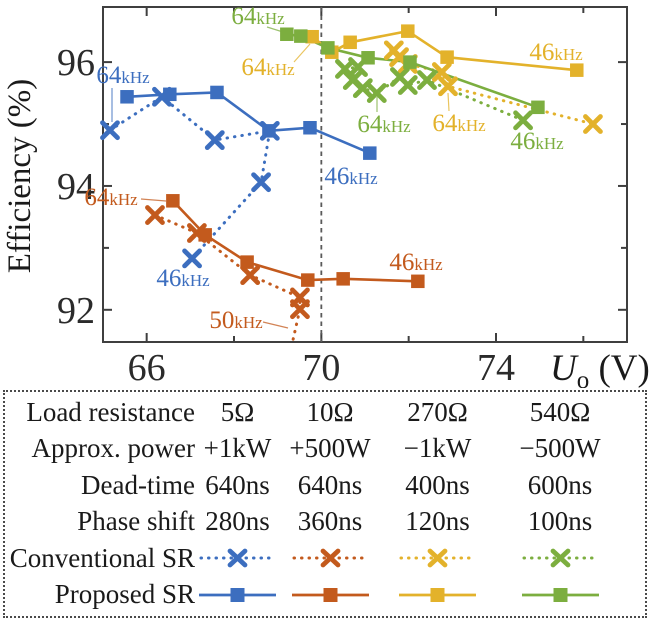  What do you see at coordinates (124, 594) in the screenshot?
I see `legend-row-label: Proposed SR` at bounding box center [124, 594].